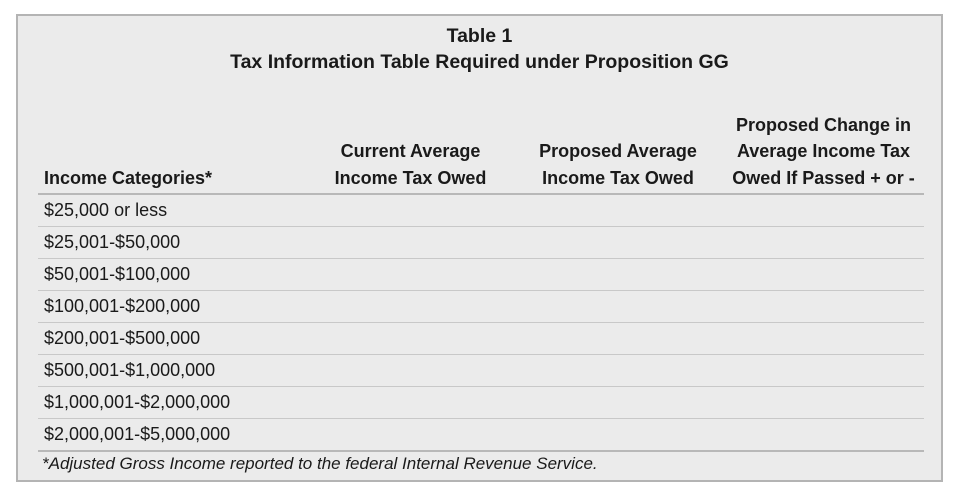  What do you see at coordinates (173, 402) in the screenshot?
I see `income-category-cell: $1,000,001-$2,000,000` at bounding box center [173, 402].